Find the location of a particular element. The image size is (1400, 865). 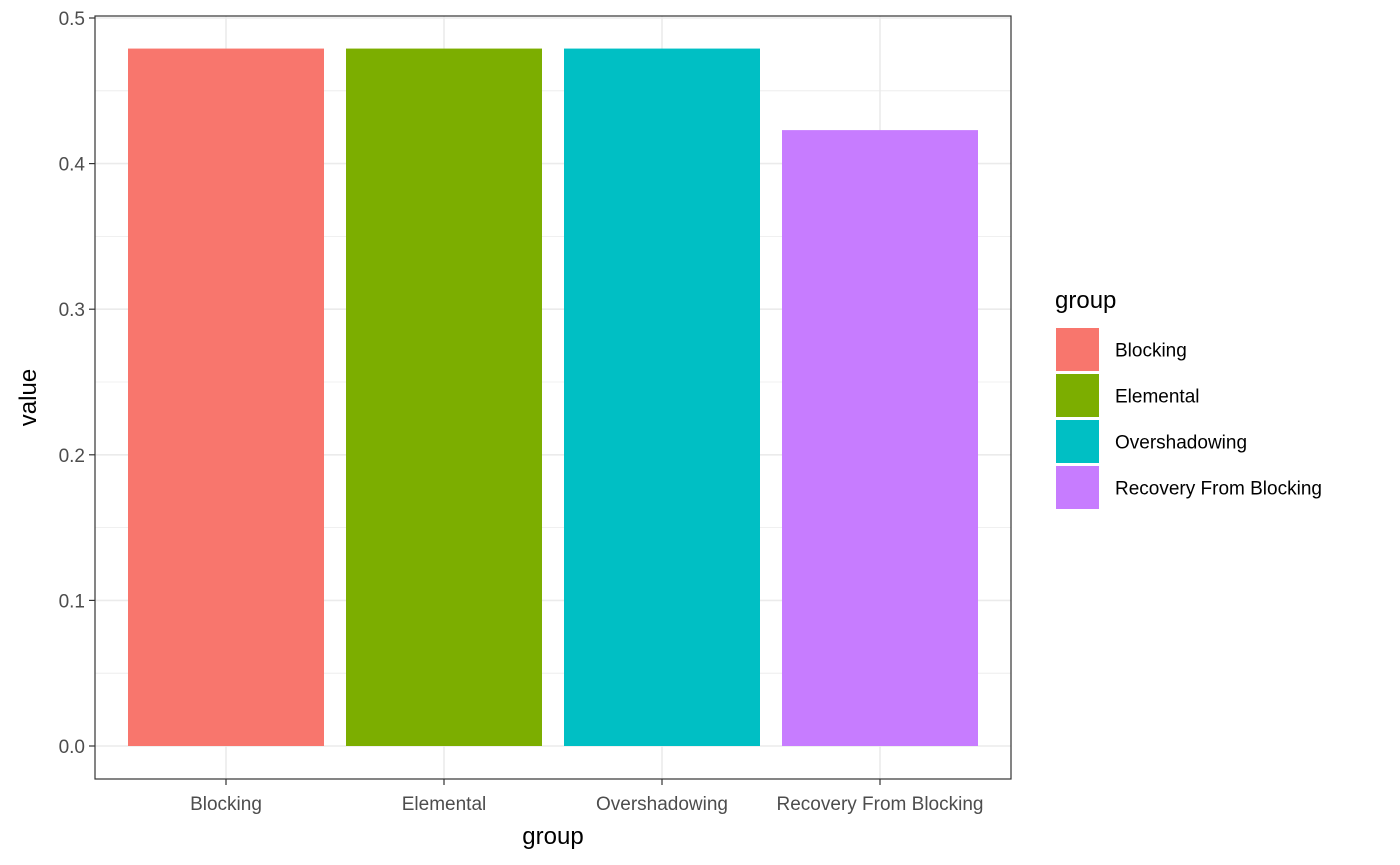

bar-elemental is located at coordinates (444, 397).